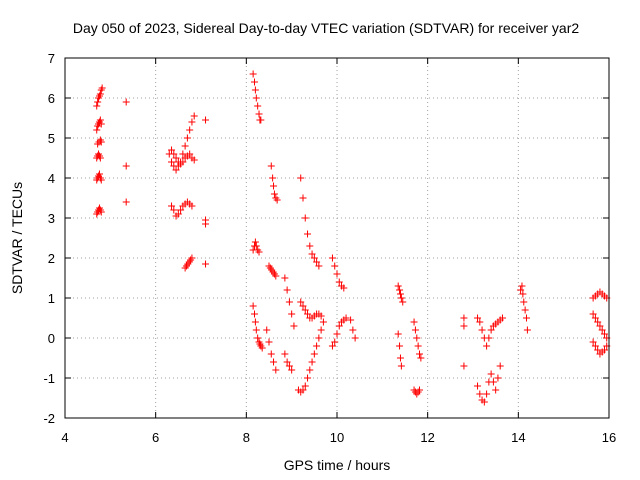 This screenshot has width=640, height=480. I want to click on x-tick-label: 8, so click(246, 437).